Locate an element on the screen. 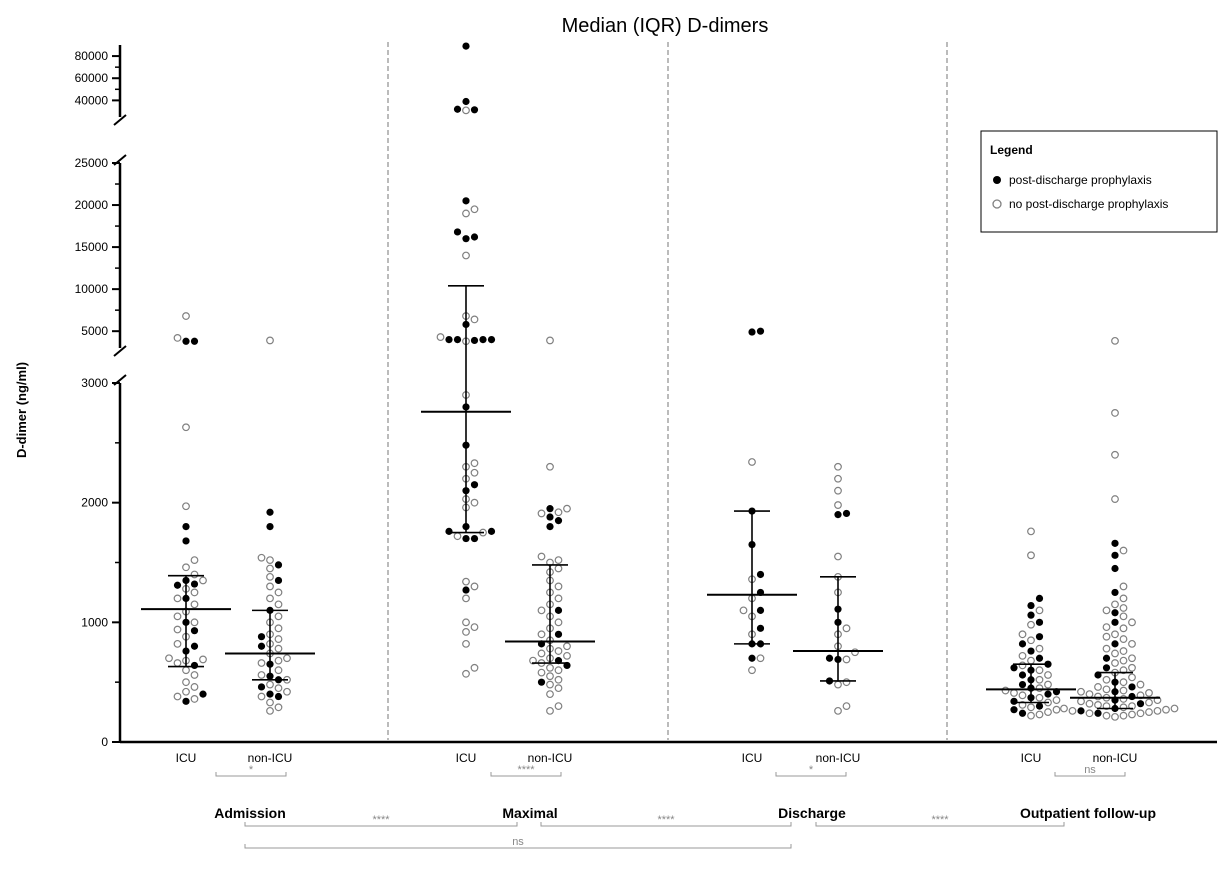 The height and width of the screenshot is (880, 1219). significance-label: **** is located at coordinates (381, 820).